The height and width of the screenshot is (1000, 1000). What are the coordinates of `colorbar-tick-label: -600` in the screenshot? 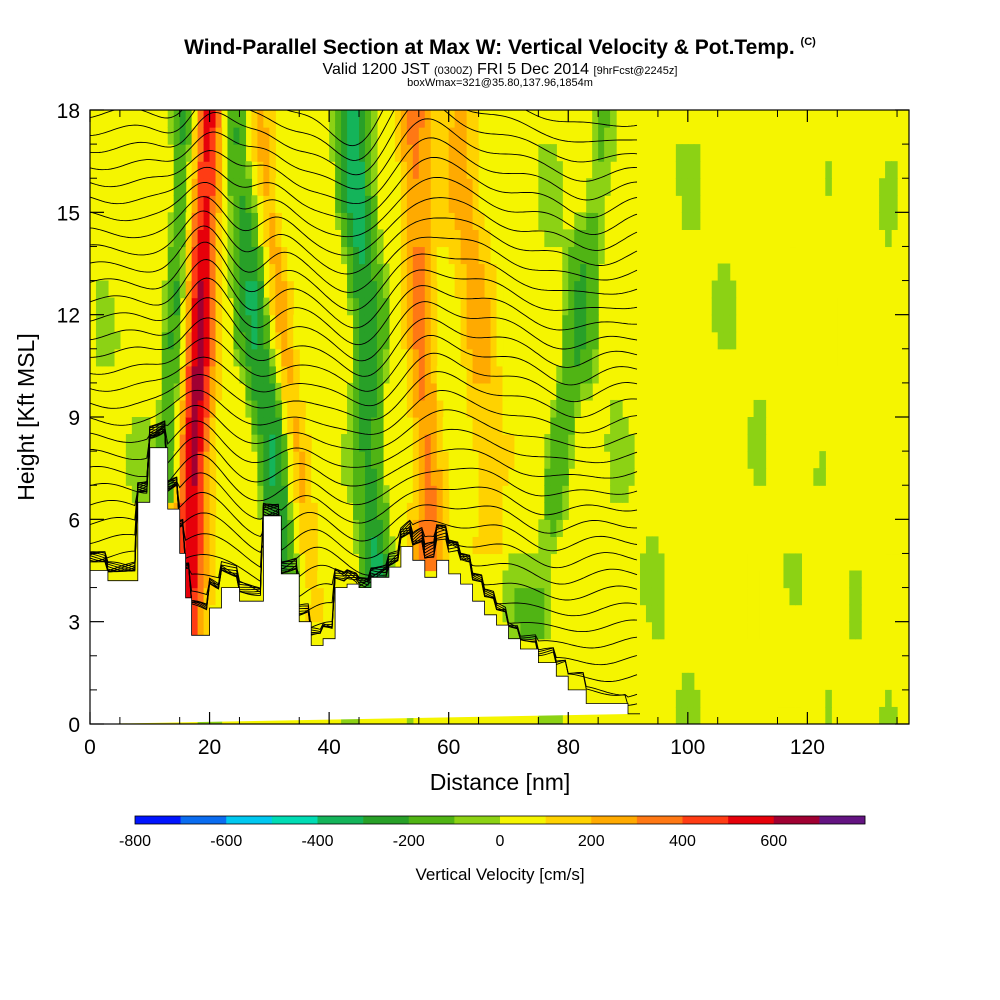 It's located at (226, 841).